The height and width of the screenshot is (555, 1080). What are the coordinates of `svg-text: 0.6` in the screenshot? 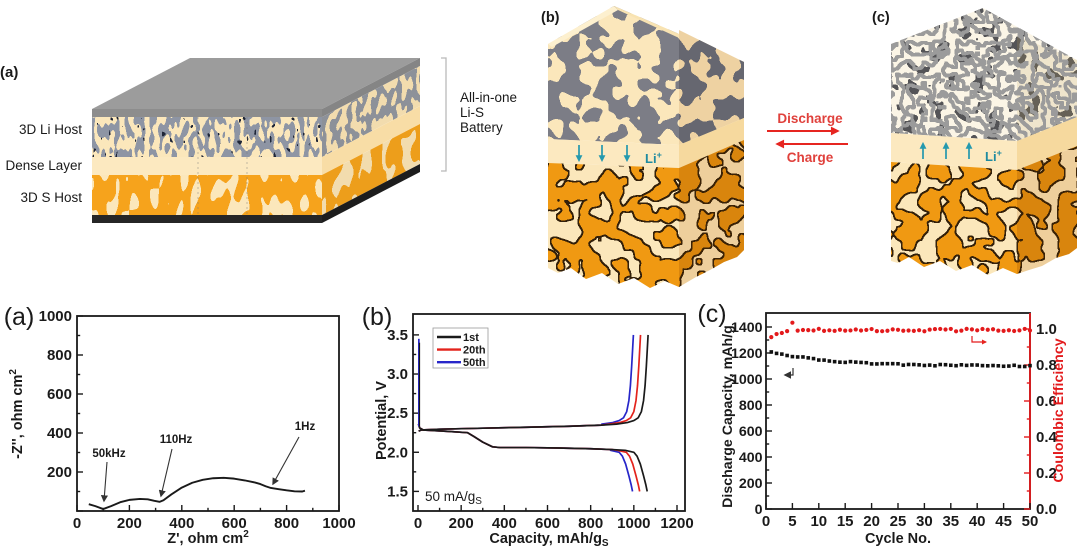 It's located at (1046, 401).